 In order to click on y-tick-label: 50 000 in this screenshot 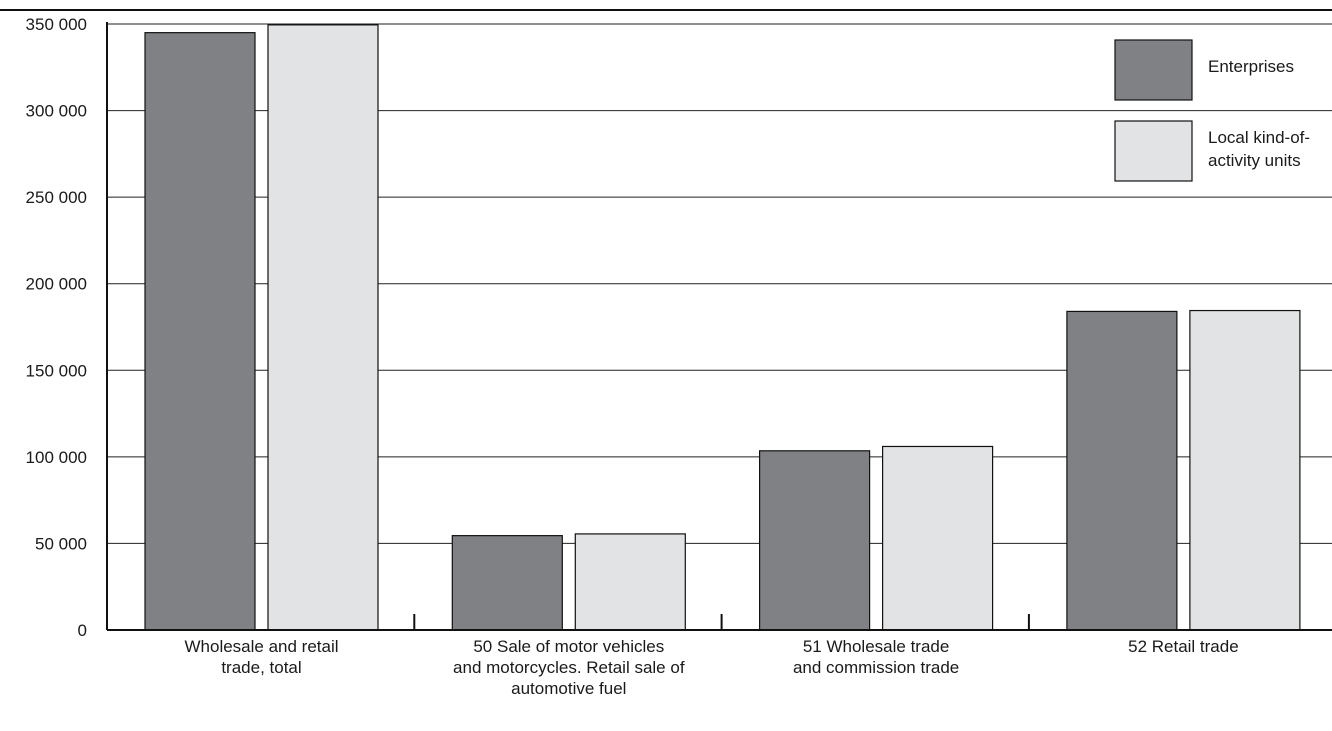, I will do `click(61, 543)`.